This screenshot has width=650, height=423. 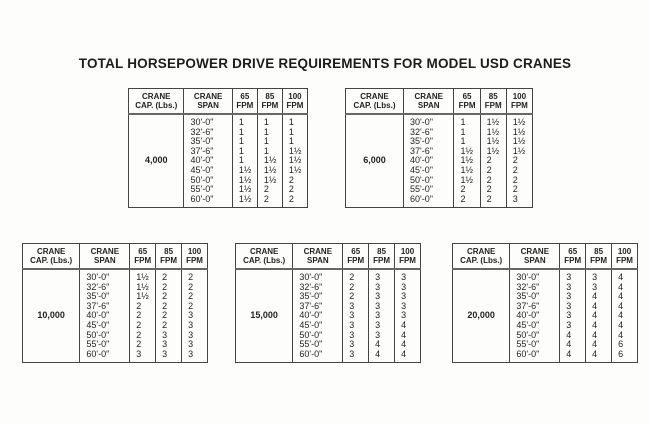 What do you see at coordinates (156, 101) in the screenshot?
I see `header-capacity: CRANE CAP. (Lbs.)` at bounding box center [156, 101].